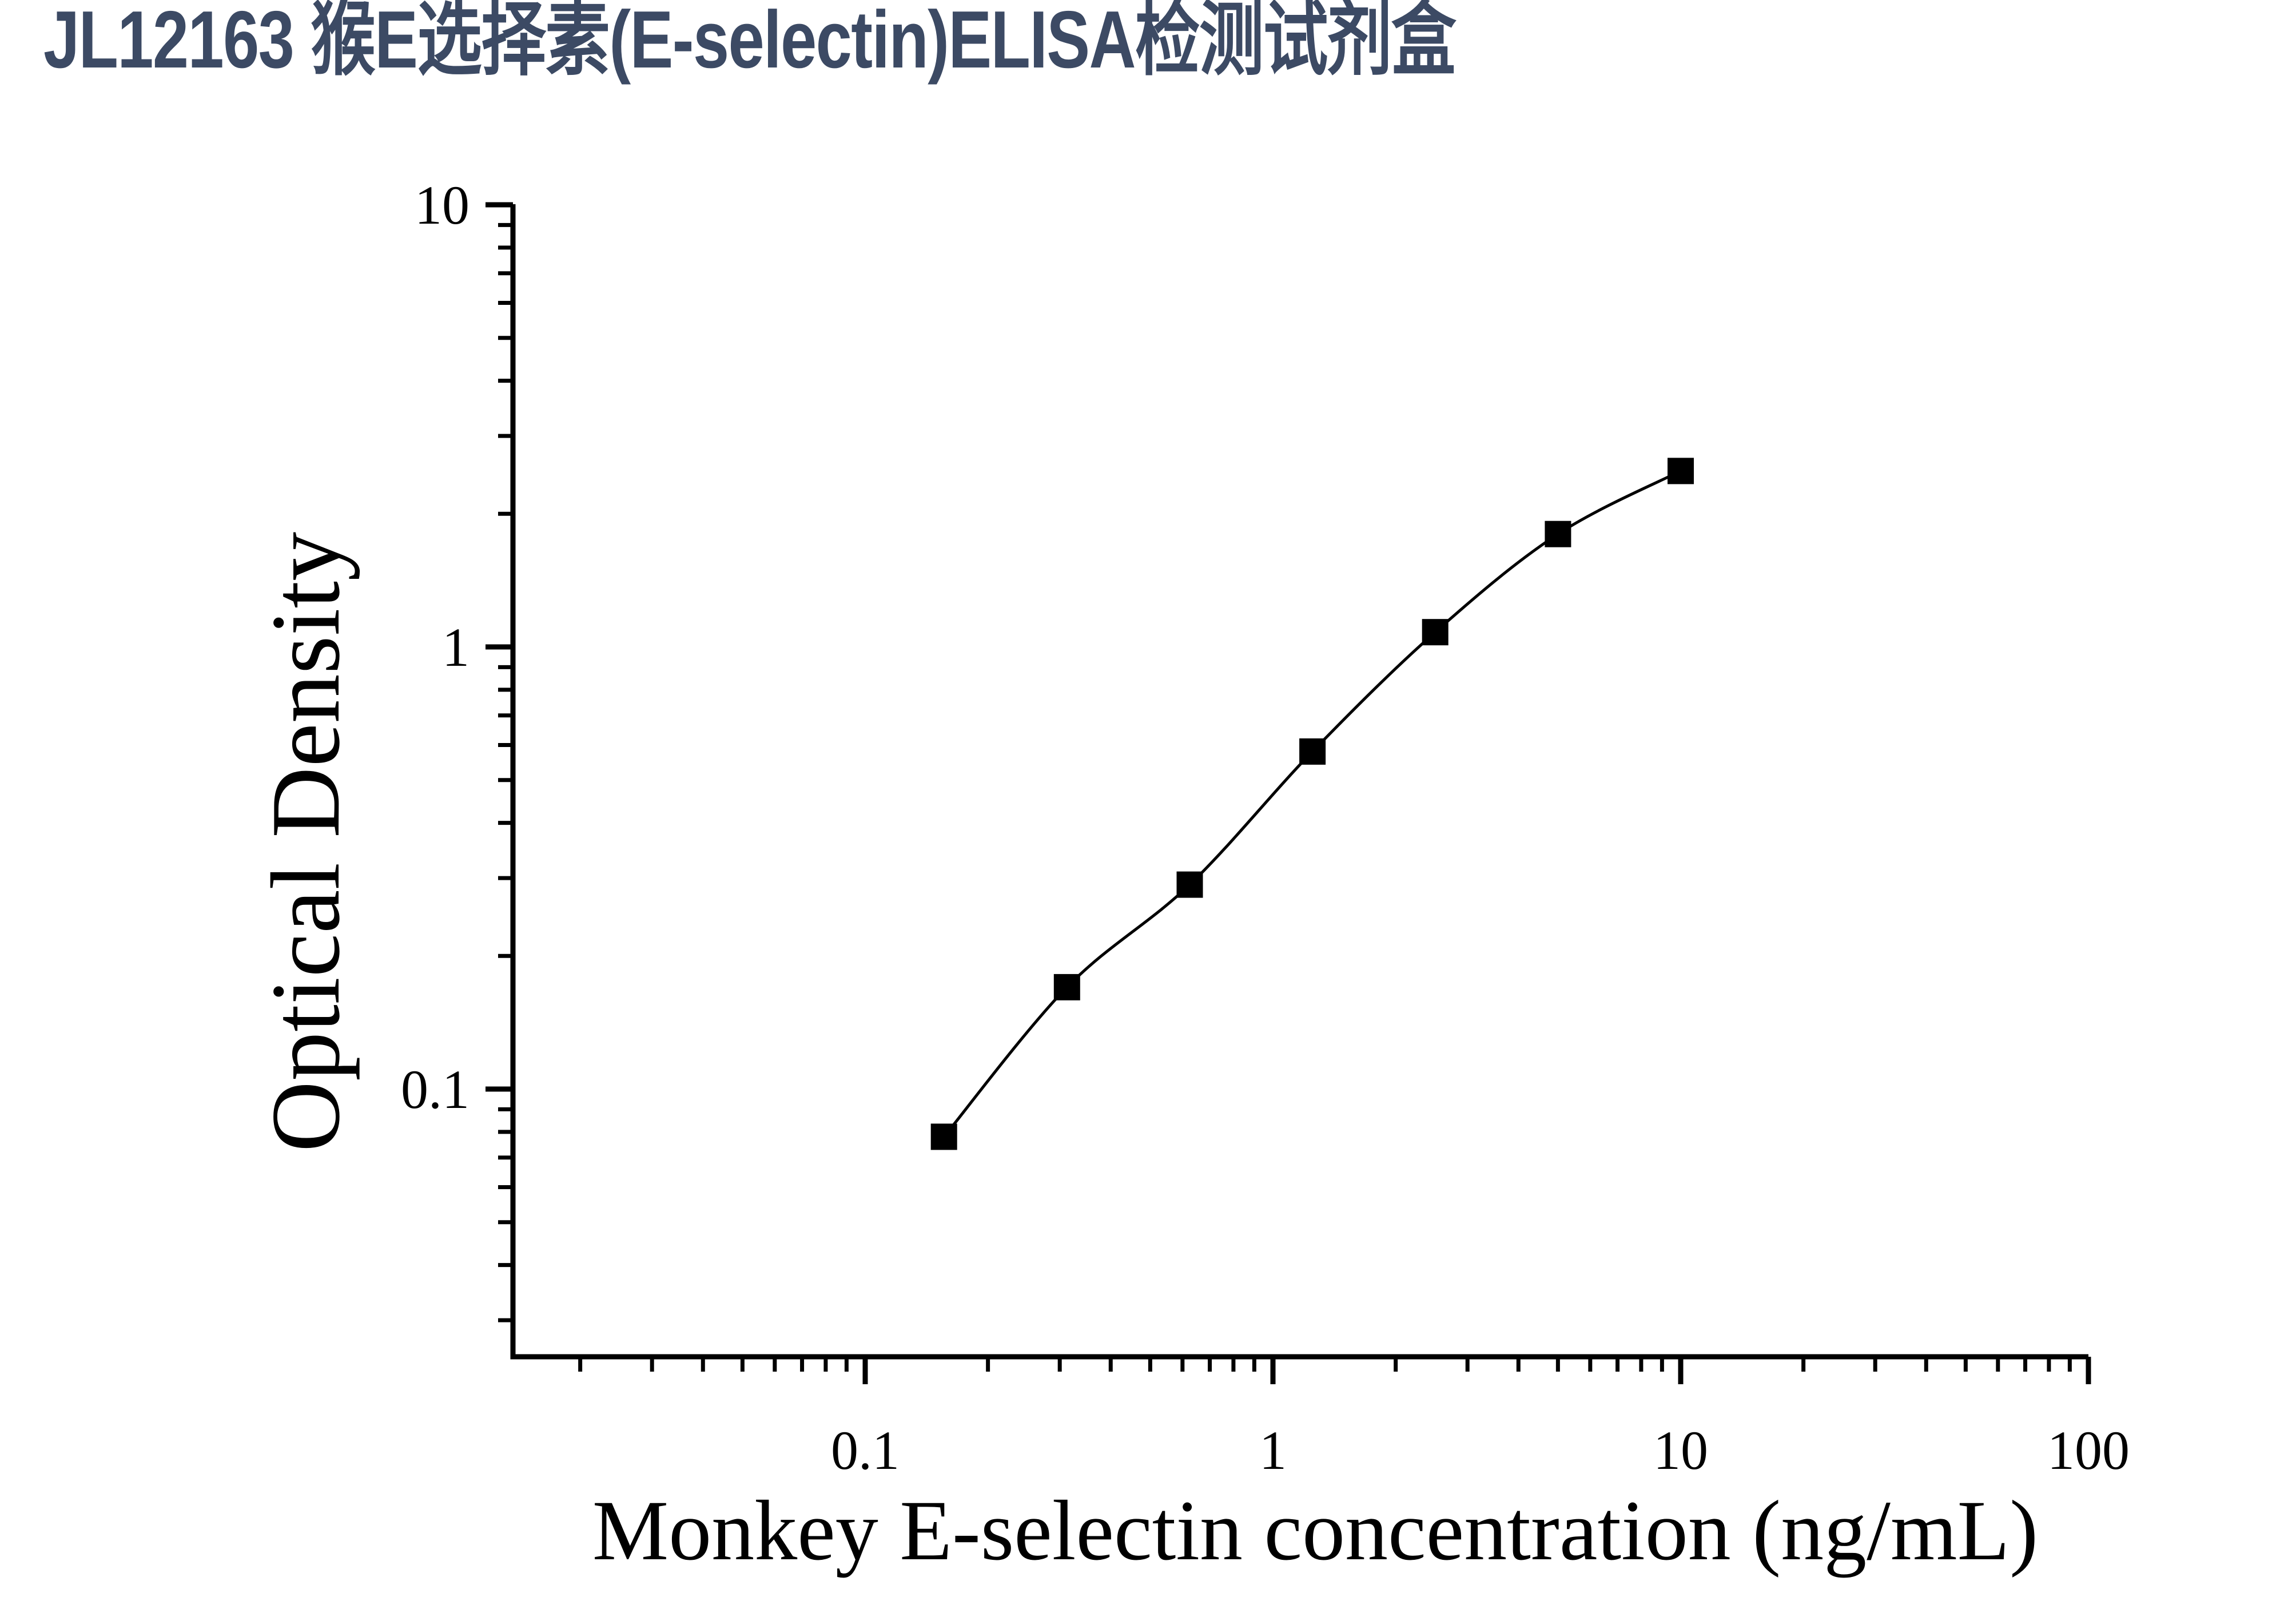 This screenshot has width=2296, height=1605. I want to click on fit-curve, so click(1312, 804).